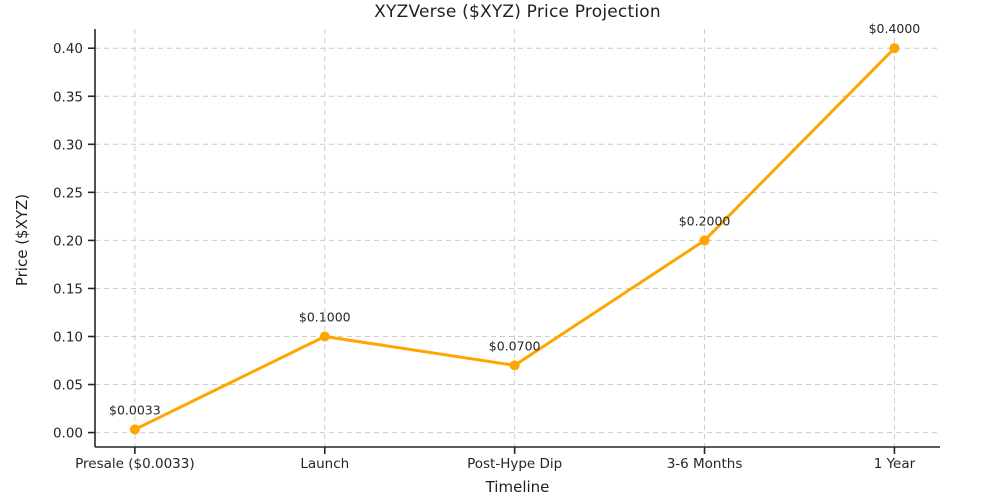 The height and width of the screenshot is (499, 981). What do you see at coordinates (68, 97) in the screenshot?
I see `y-tick-label: 0.35` at bounding box center [68, 97].